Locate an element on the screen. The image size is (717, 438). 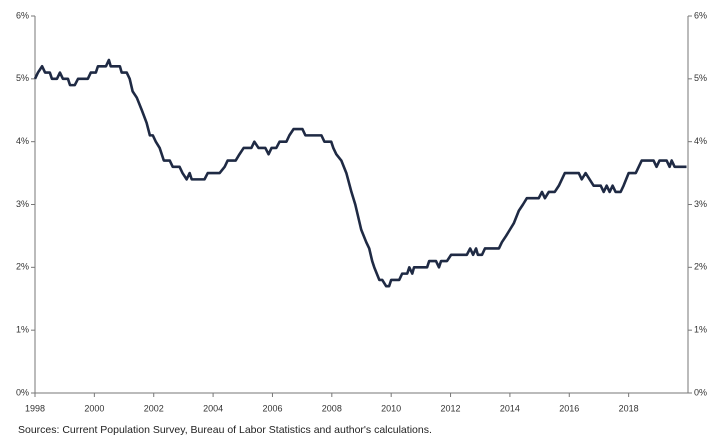
y2-tick-label: 0% is located at coordinates (700, 392).